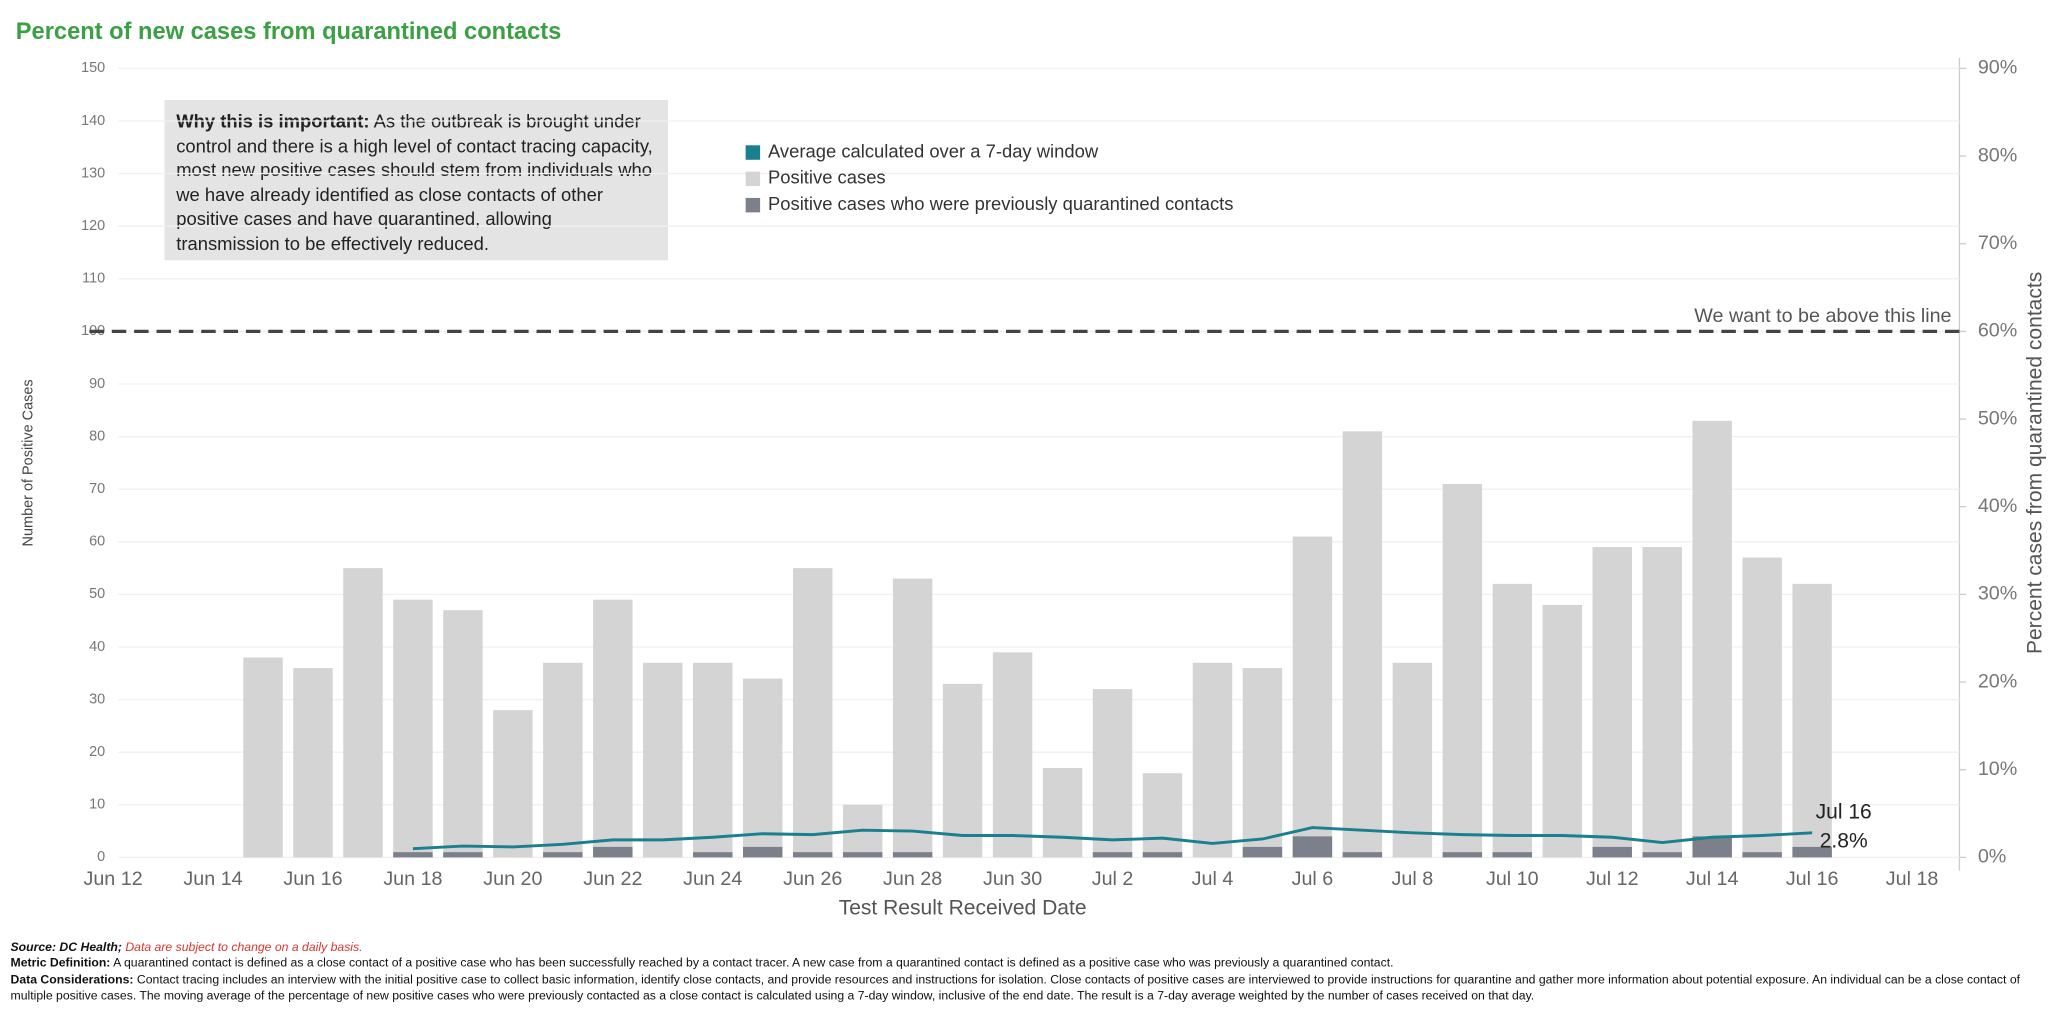  I want to click on y-tick-label: 80, so click(97, 436).